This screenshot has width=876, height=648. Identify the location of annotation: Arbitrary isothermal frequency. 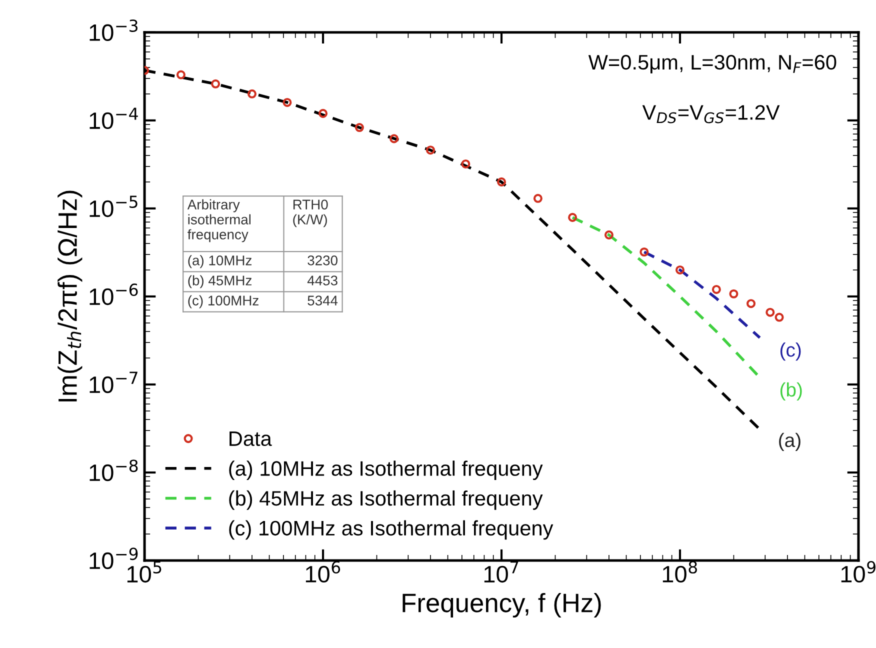
(219, 220).